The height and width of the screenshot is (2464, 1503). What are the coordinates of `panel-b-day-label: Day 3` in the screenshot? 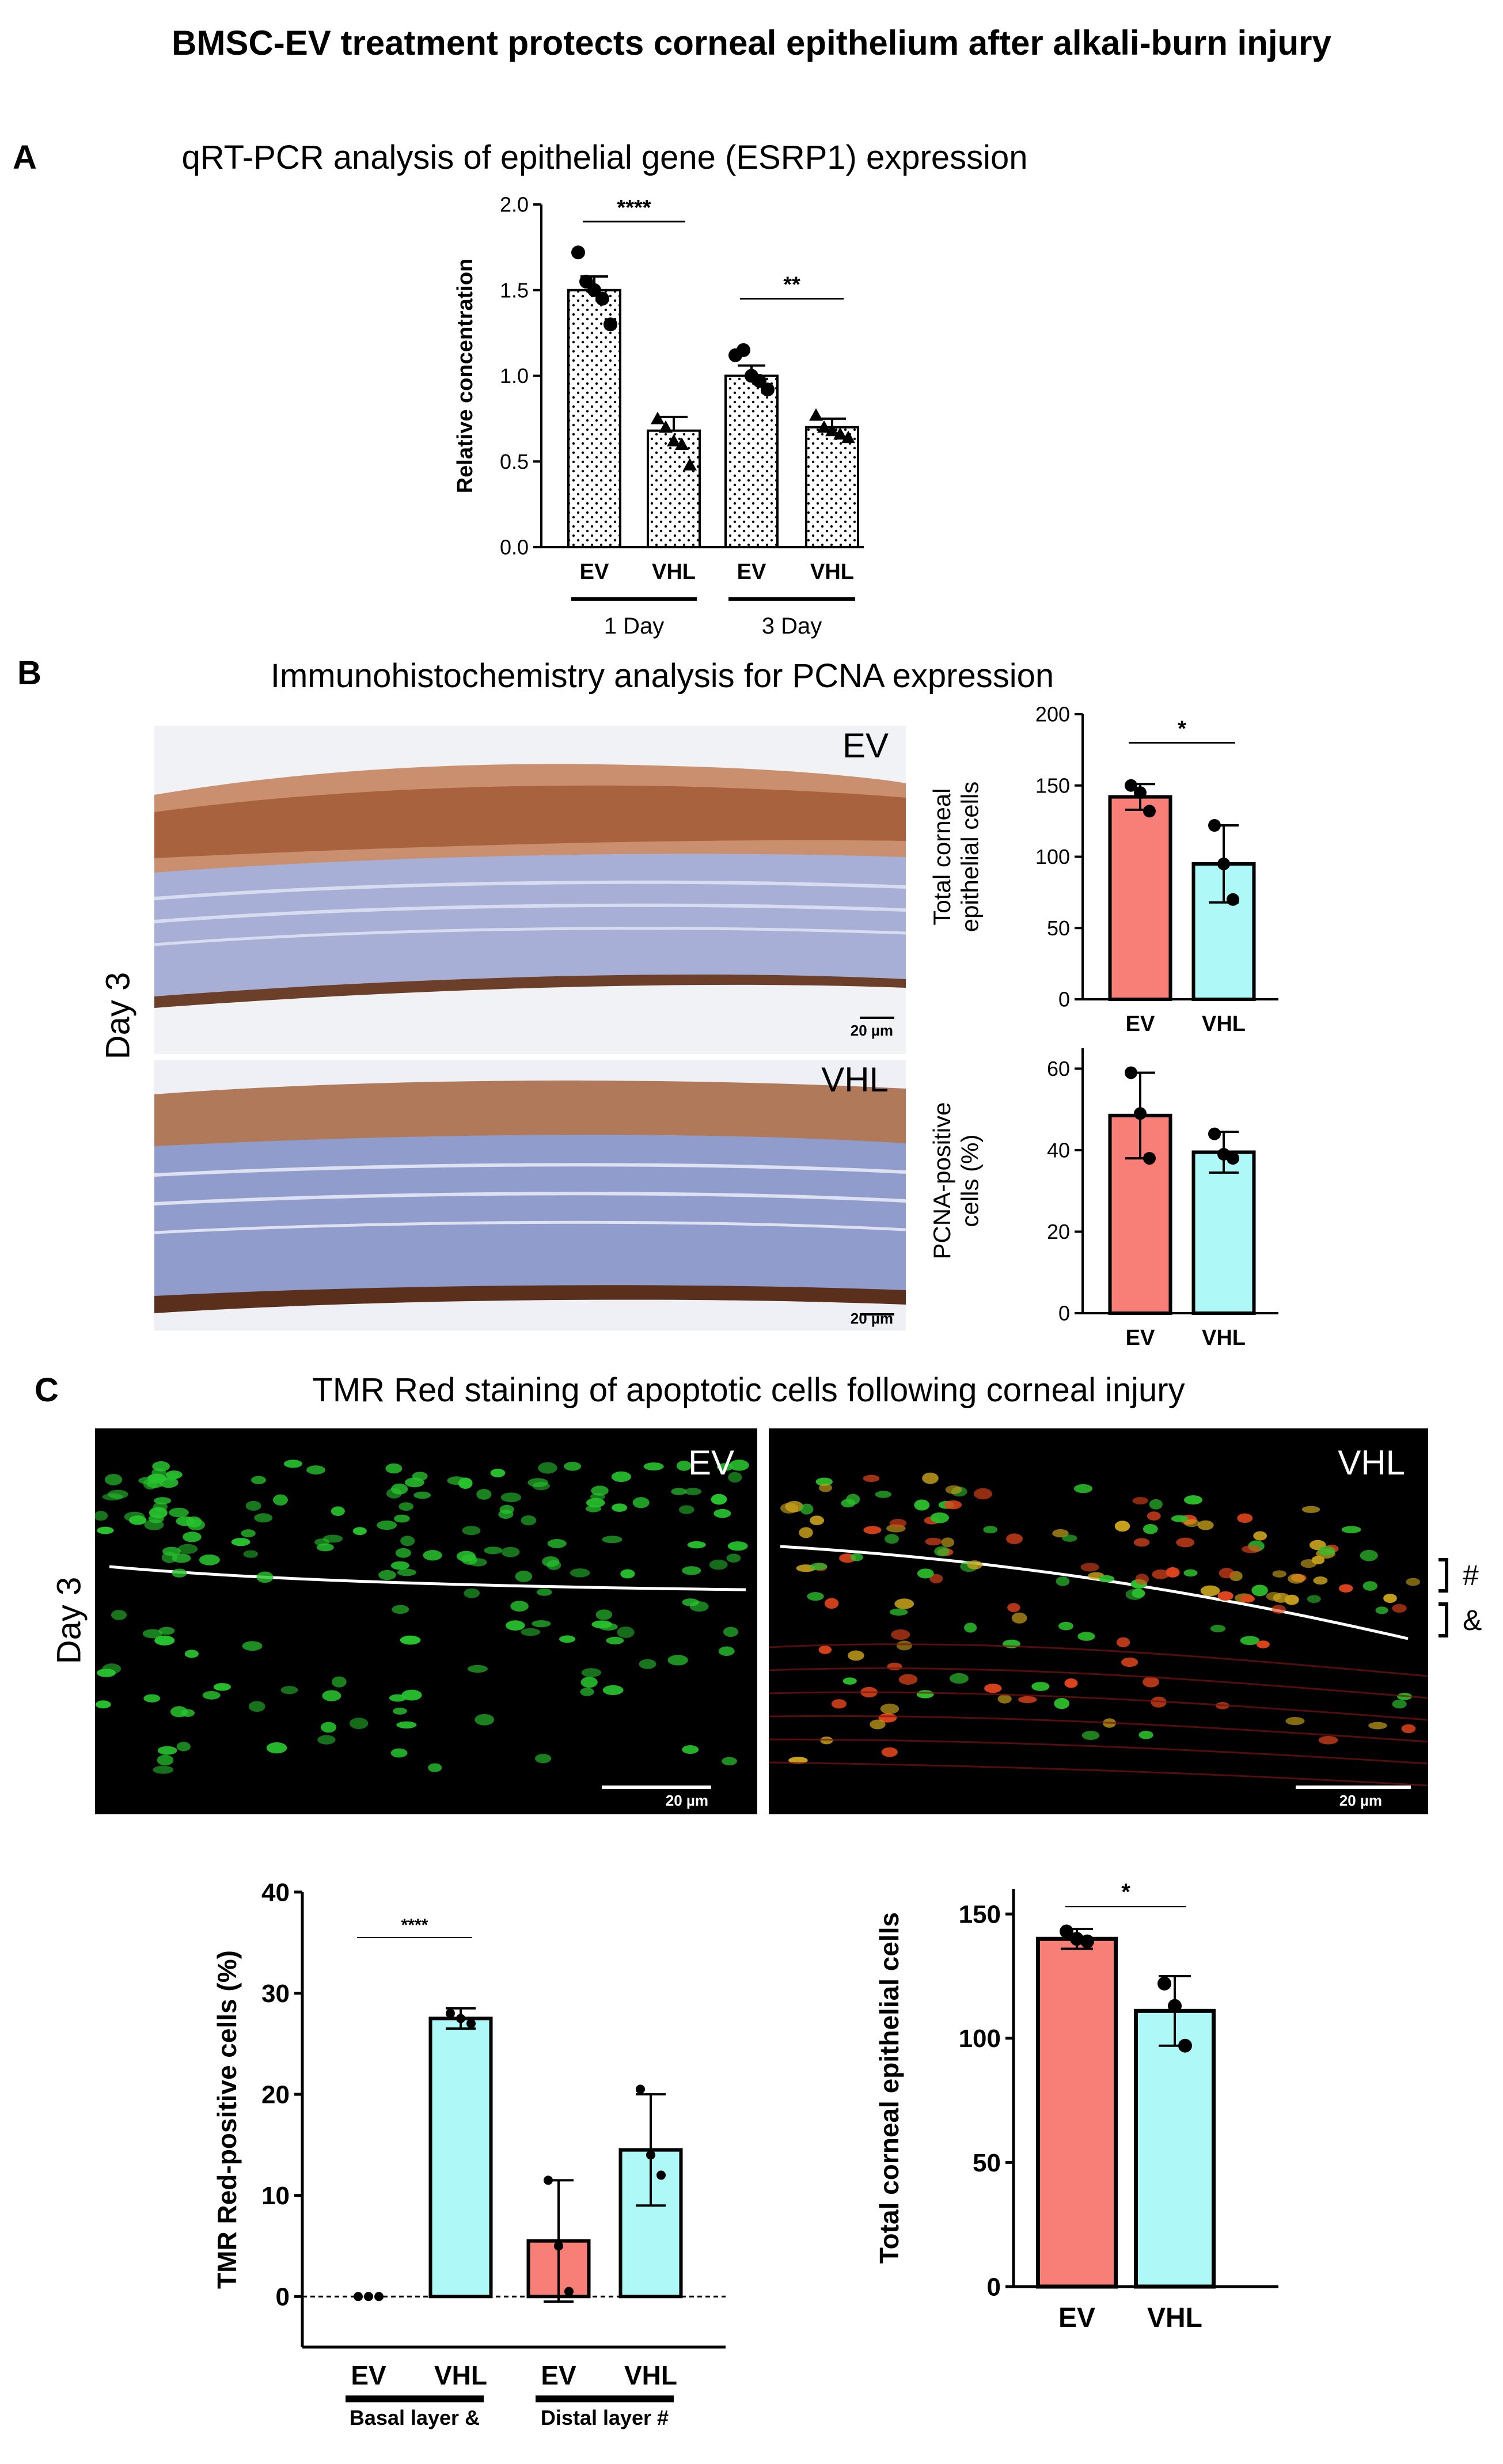 It's located at (118, 1016).